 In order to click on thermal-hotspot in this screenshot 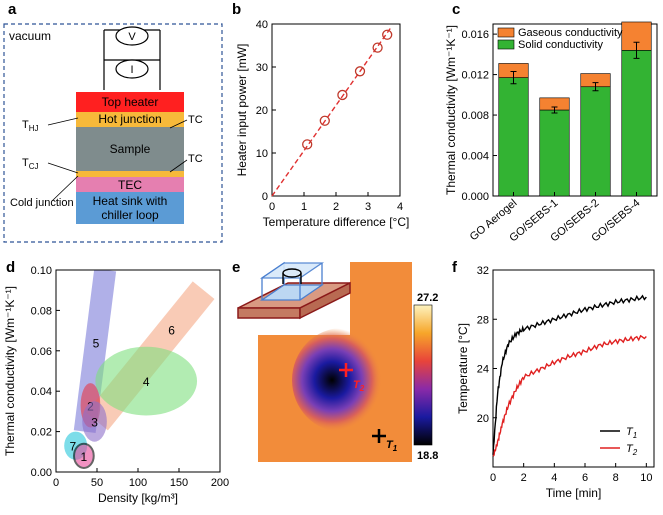, I will do `click(342, 380)`.